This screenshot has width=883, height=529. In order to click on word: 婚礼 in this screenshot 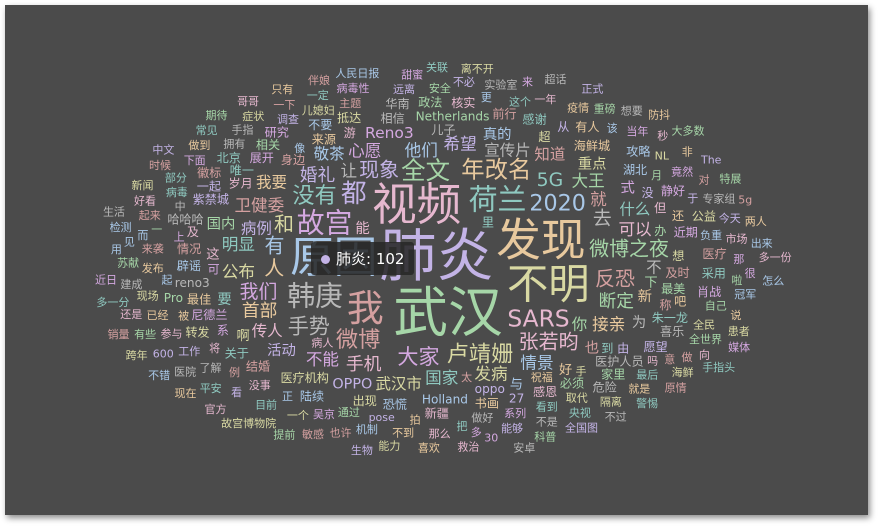, I will do `click(317, 175)`.